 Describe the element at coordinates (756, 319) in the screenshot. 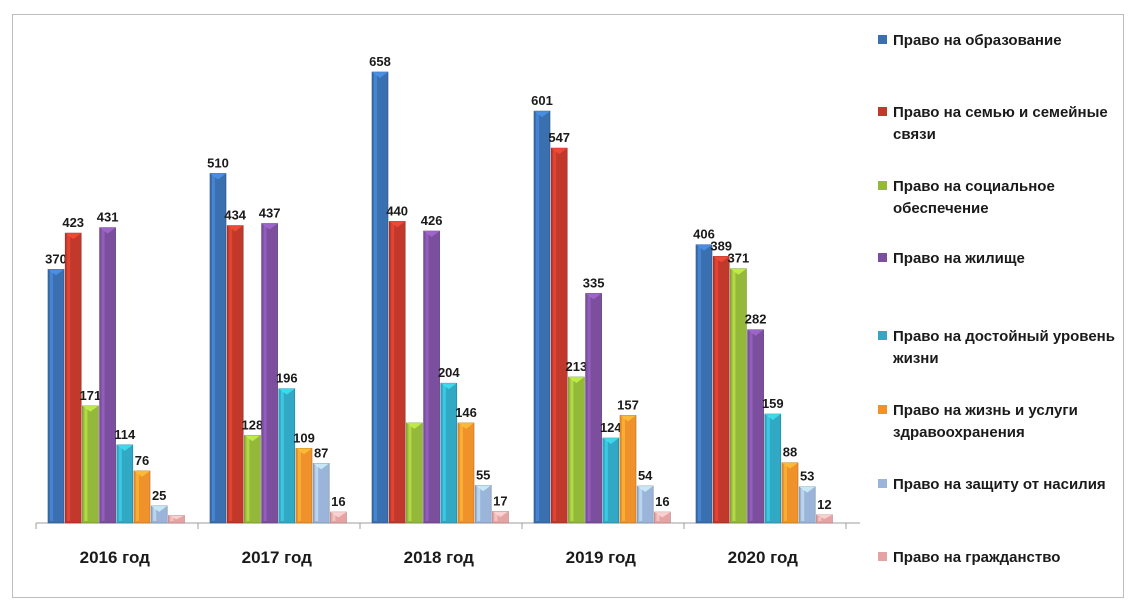

I see `data-label: 282` at that location.